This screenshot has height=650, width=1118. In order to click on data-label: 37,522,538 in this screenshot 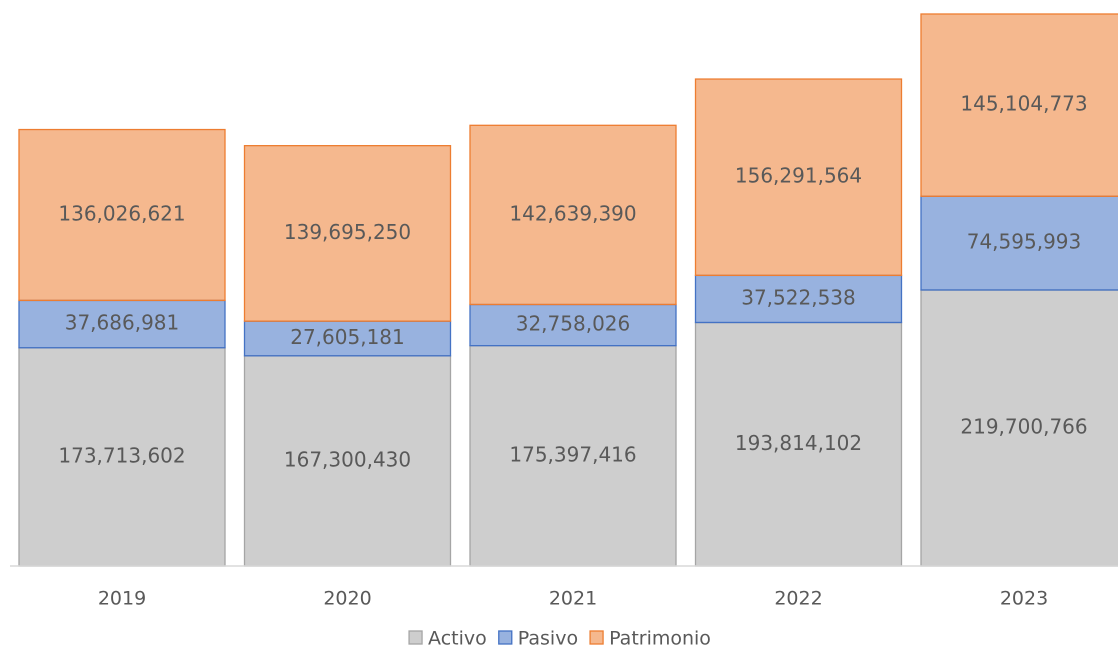, I will do `click(798, 297)`.